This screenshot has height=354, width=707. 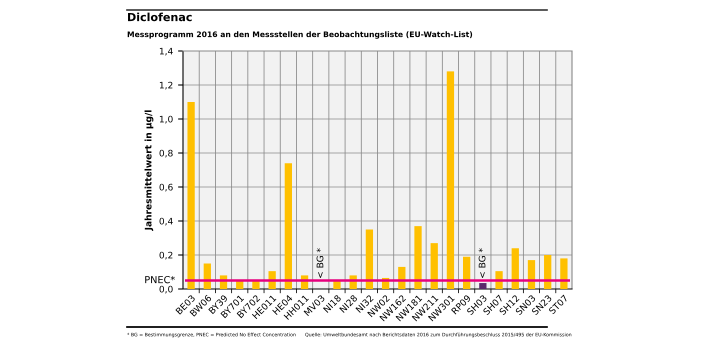 What do you see at coordinates (160, 280) in the screenshot?
I see `ref-line-label: PNEC*` at bounding box center [160, 280].